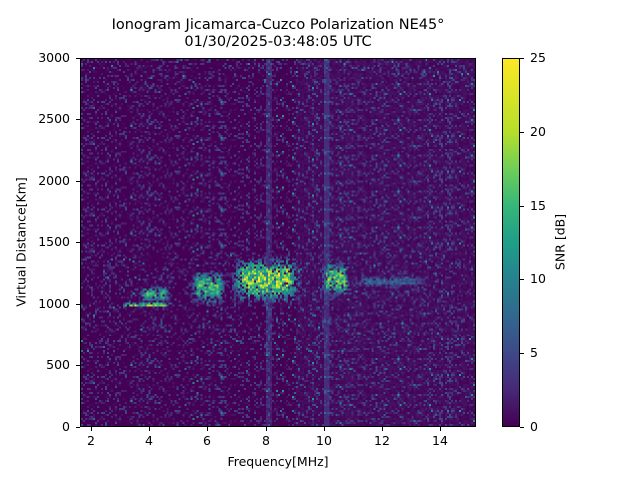 This screenshot has width=640, height=480. I want to click on x-tick-label: 14, so click(440, 440).